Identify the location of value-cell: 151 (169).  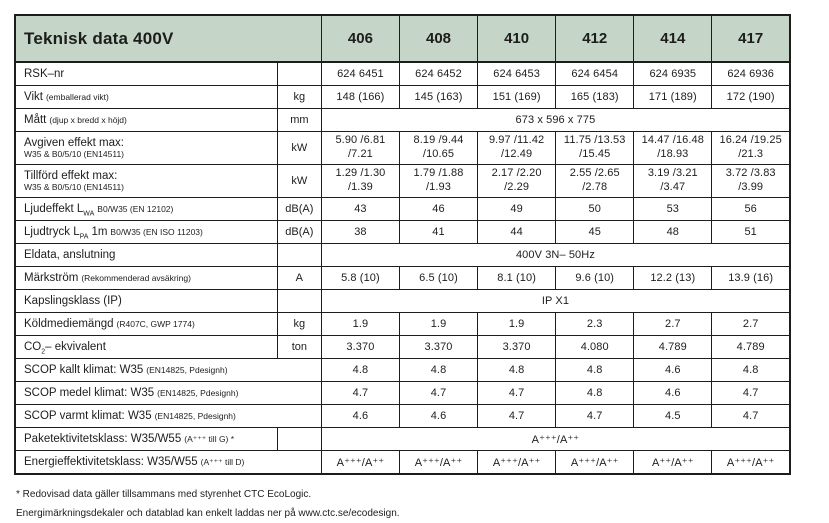
(517, 97).